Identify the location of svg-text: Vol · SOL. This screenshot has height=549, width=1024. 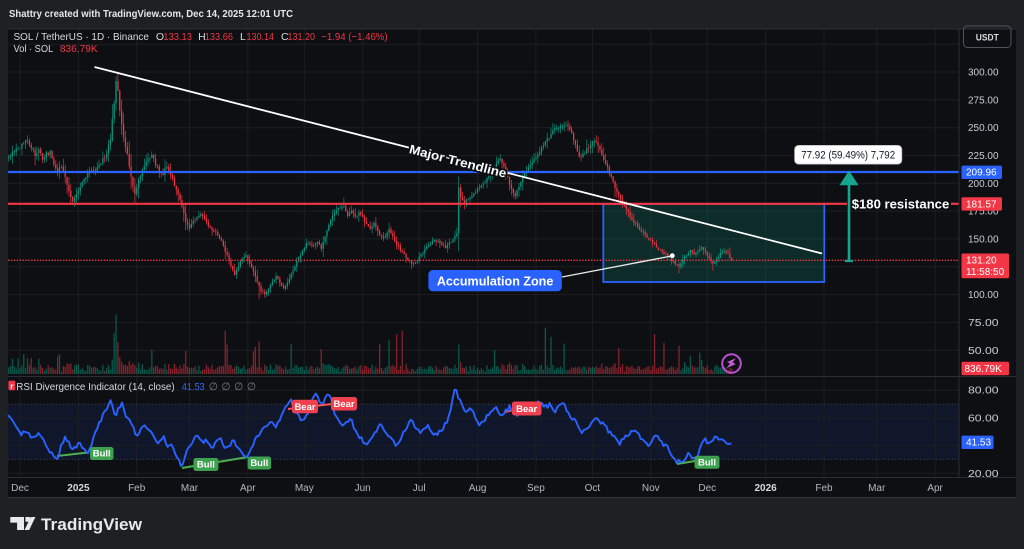
(34, 49).